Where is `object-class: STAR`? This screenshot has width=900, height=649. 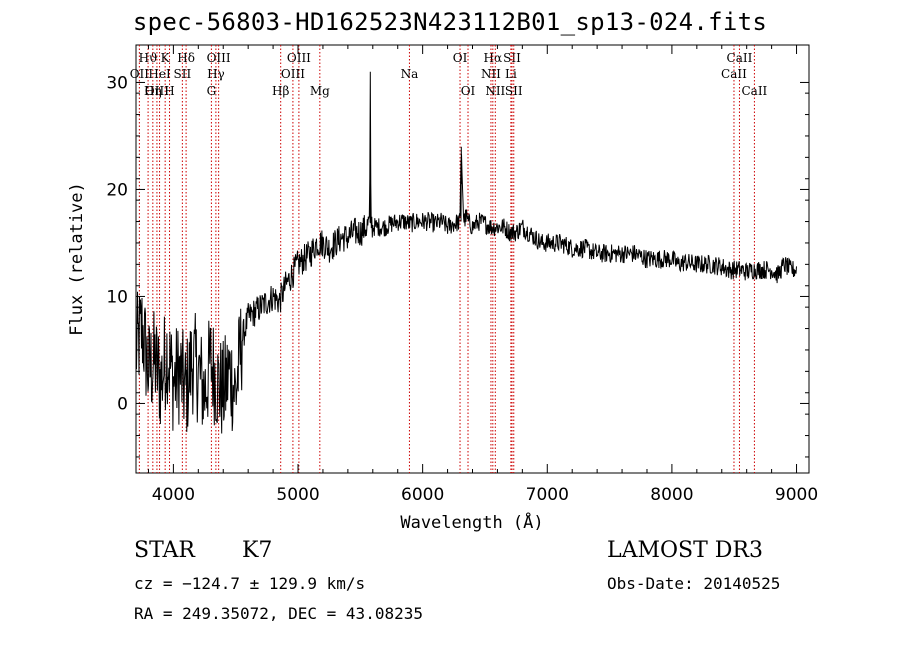 object-class: STAR is located at coordinates (164, 550).